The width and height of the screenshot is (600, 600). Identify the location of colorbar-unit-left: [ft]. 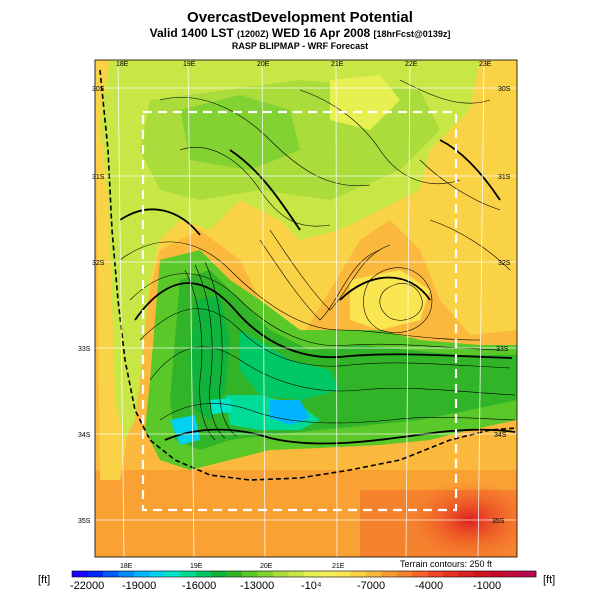
(44, 580).